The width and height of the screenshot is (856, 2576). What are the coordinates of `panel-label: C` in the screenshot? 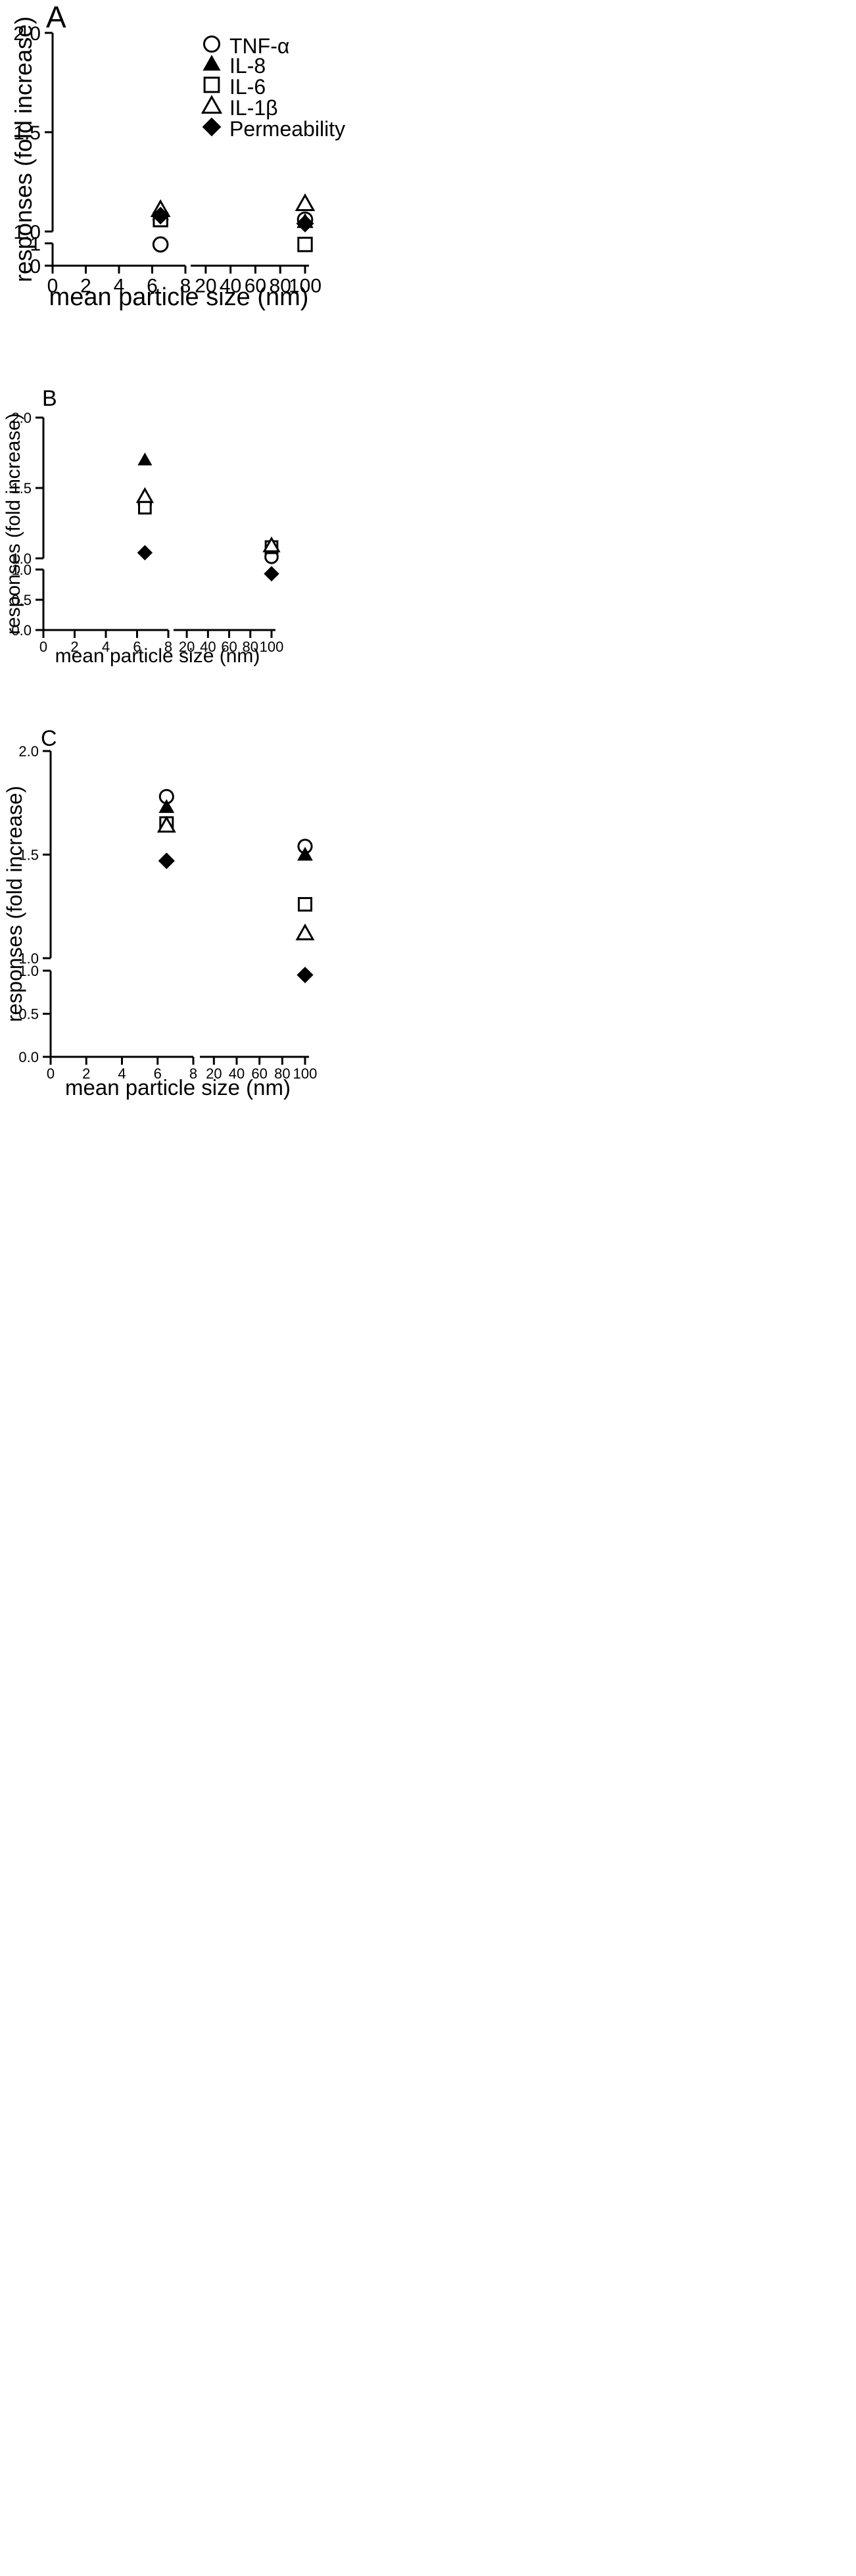 It's located at (49, 738).